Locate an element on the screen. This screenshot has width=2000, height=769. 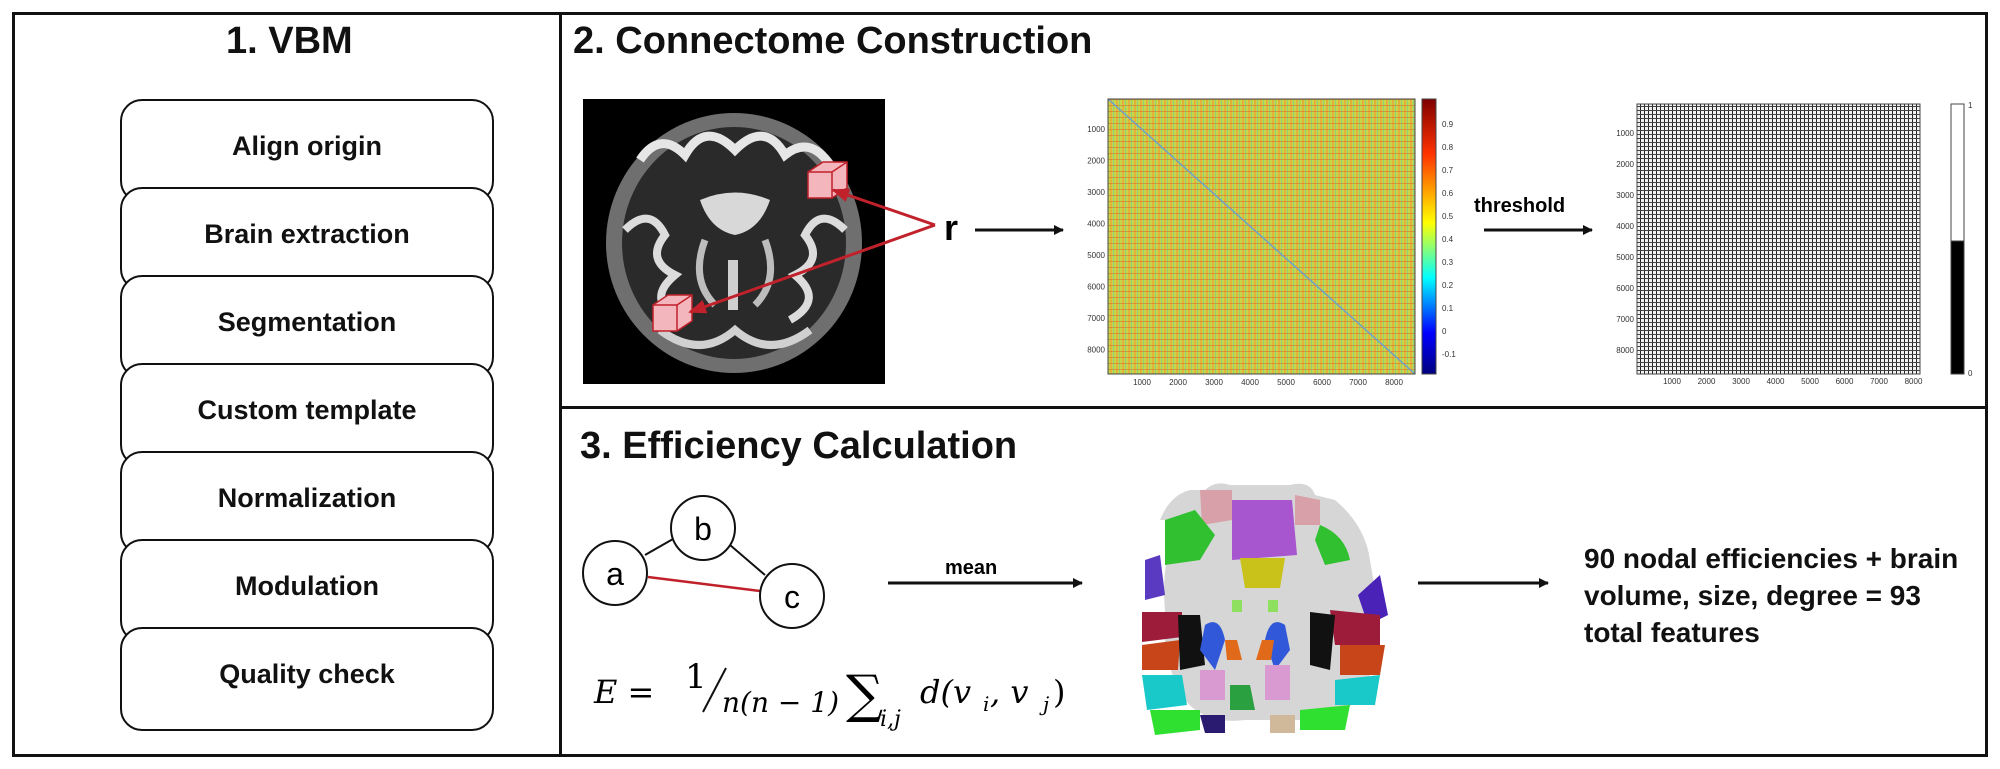
example-graph: a b c is located at coordinates (703, 562).